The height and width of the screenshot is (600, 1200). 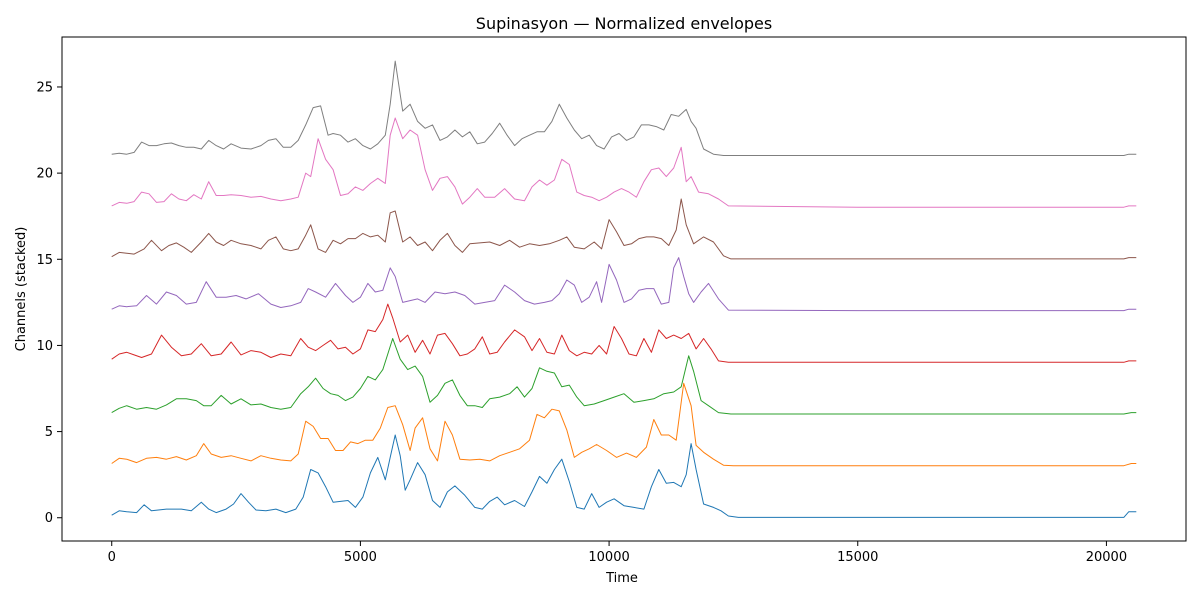 What do you see at coordinates (112, 557) in the screenshot?
I see `x-tick-label: 0` at bounding box center [112, 557].